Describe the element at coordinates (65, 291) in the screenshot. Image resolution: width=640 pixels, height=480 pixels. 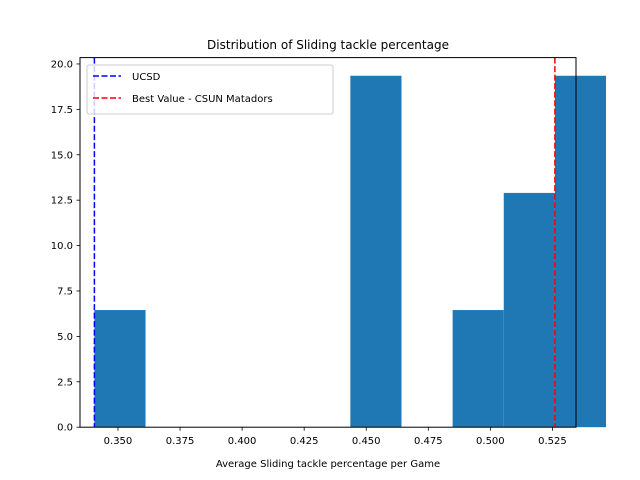
I see `y-tick-label-3: 7.5` at that location.